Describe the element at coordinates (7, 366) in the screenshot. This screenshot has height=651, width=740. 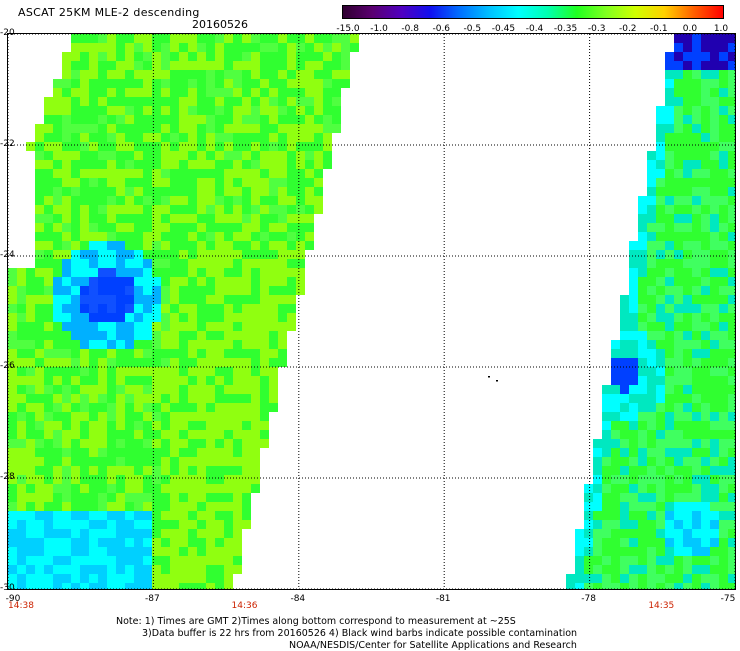
I see `latitude-label: -26` at that location.